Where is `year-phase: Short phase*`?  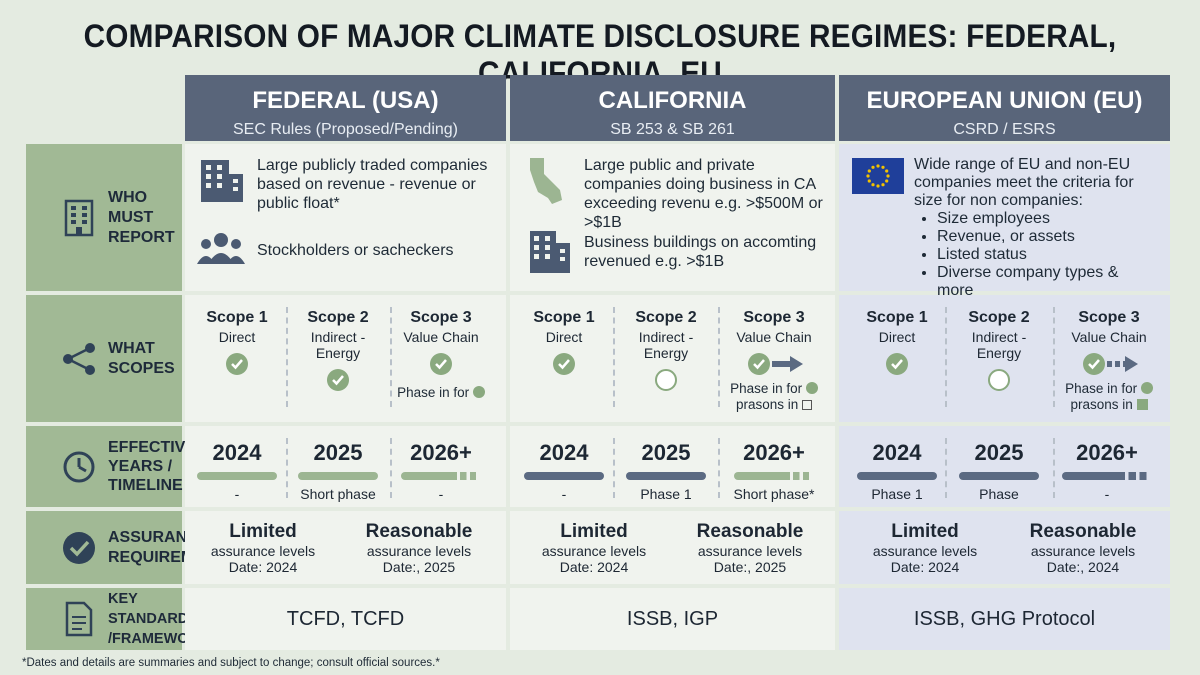
year-phase: Short phase* is located at coordinates (774, 494).